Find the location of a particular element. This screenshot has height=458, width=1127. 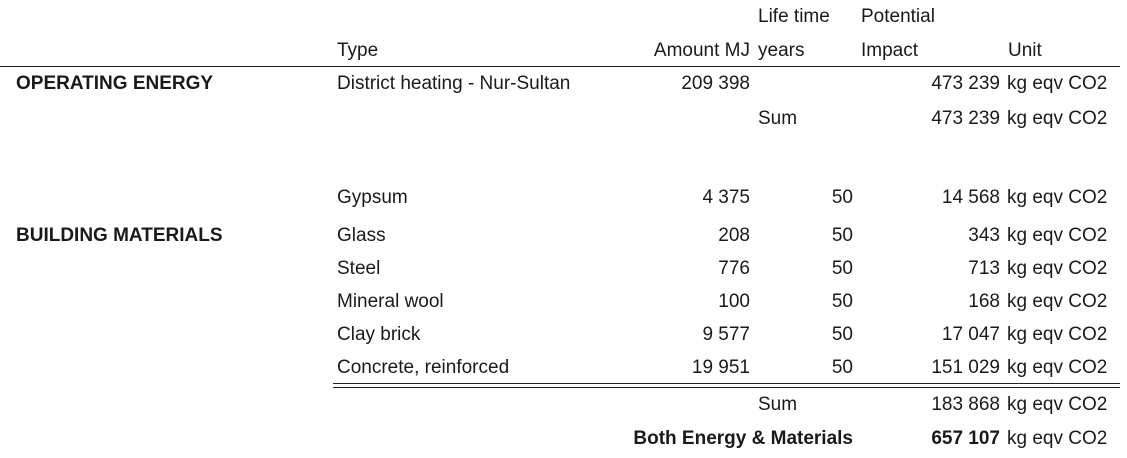

material-row-impact: 14 568 is located at coordinates (970, 197).